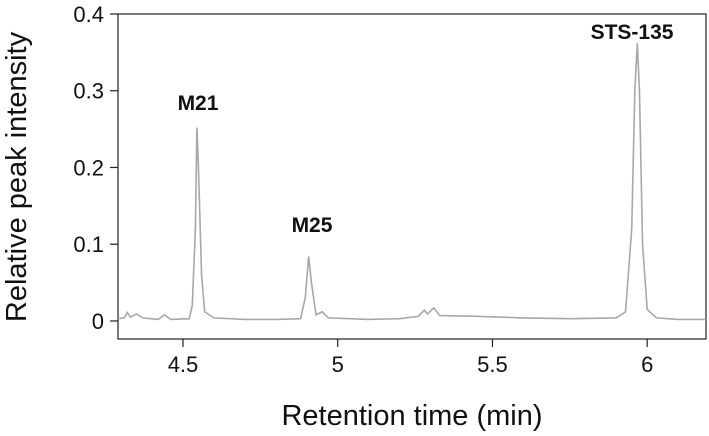 Image resolution: width=709 pixels, height=436 pixels. What do you see at coordinates (88, 14) in the screenshot?
I see `y-tick-label: 0.4` at bounding box center [88, 14].